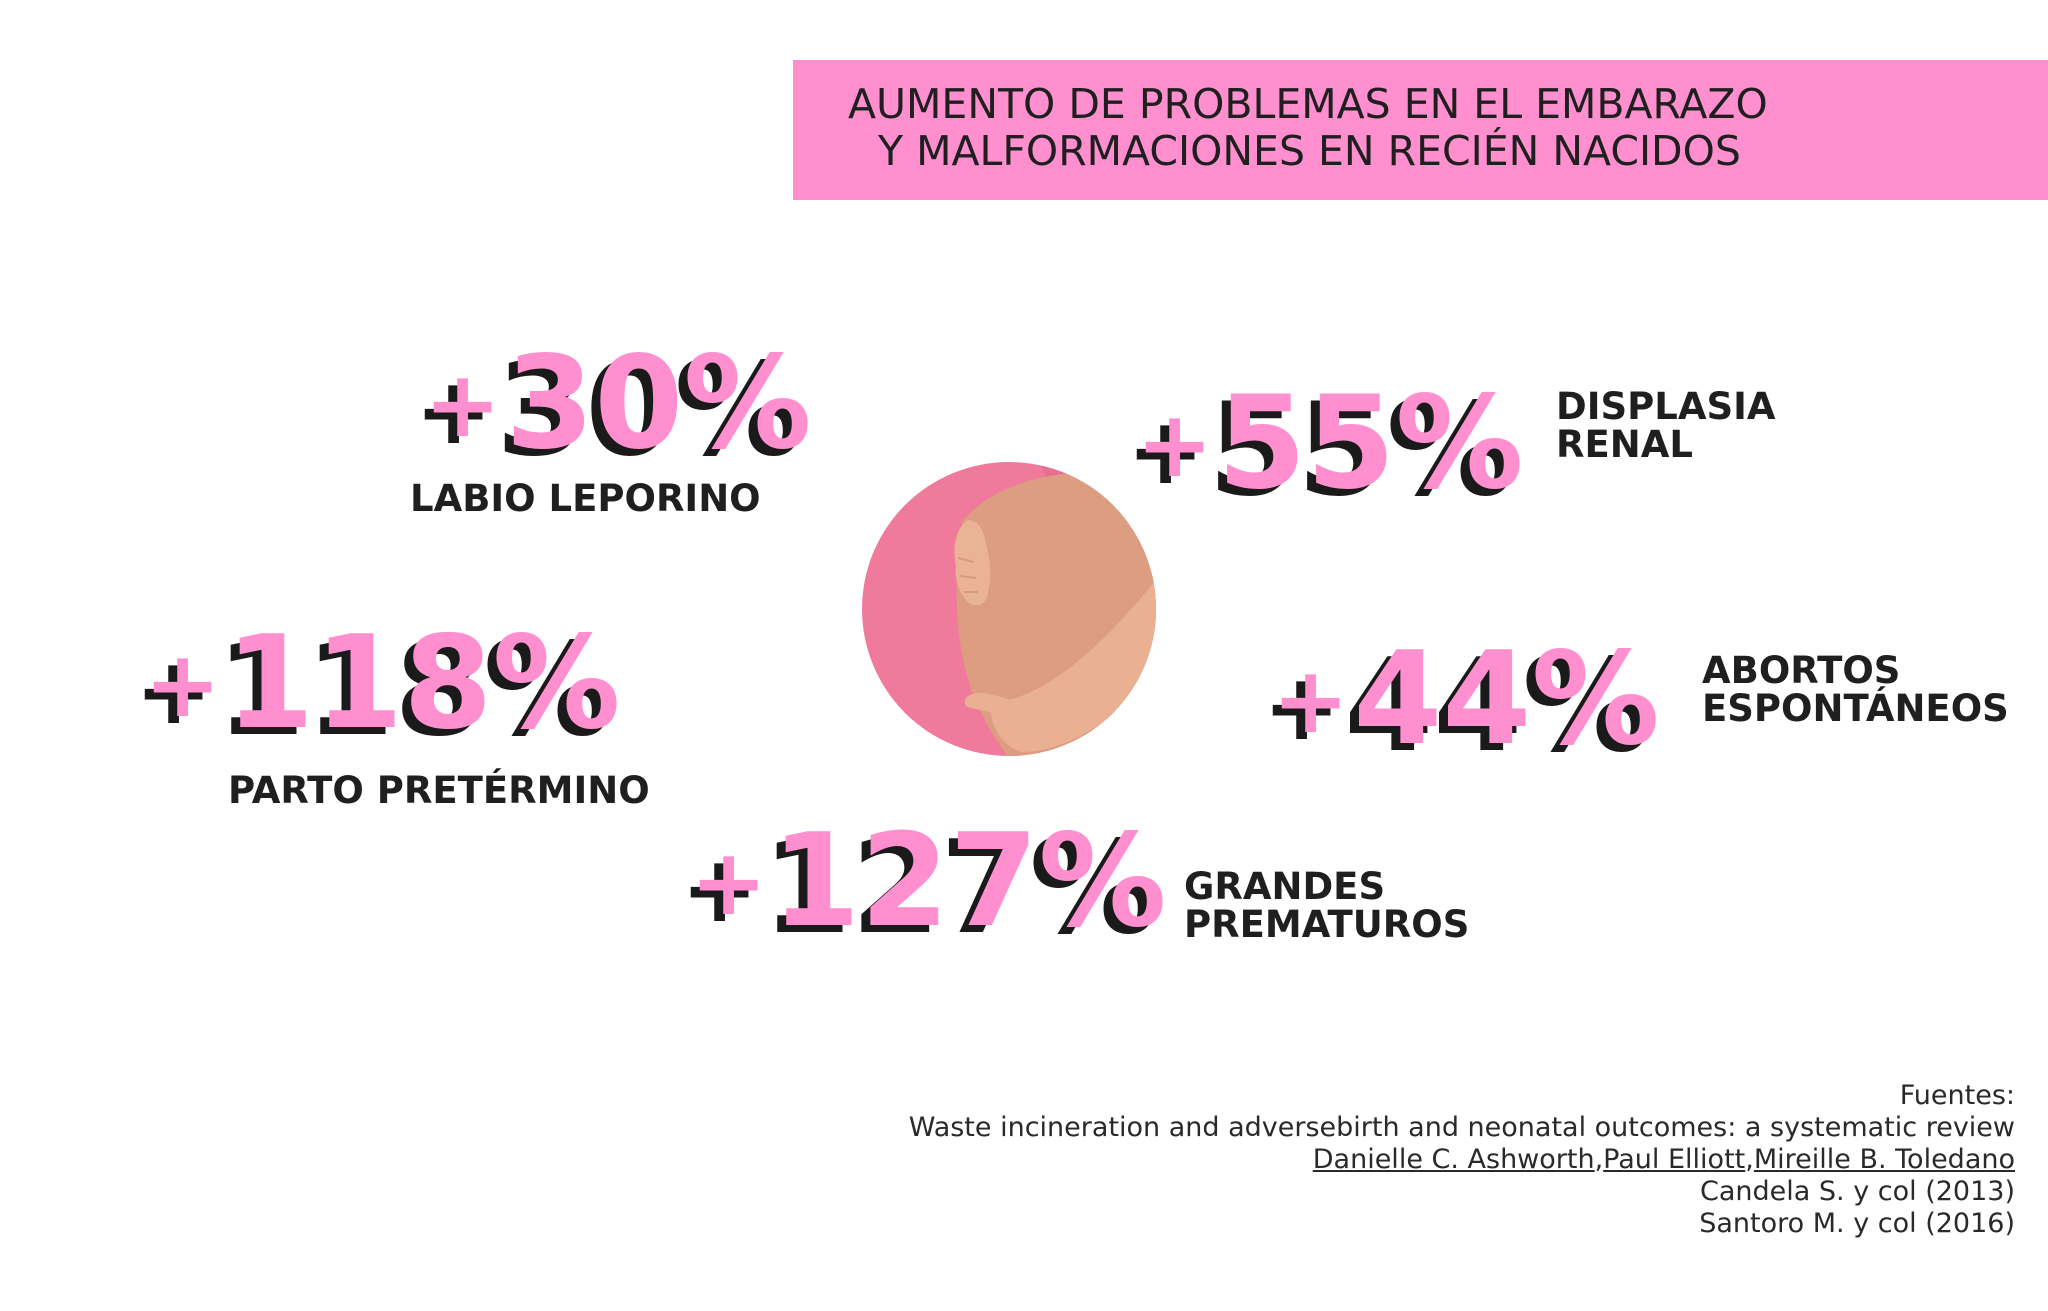 The height and width of the screenshot is (1311, 2048). What do you see at coordinates (423, 683) in the screenshot?
I see `stat-number: 118%` at bounding box center [423, 683].